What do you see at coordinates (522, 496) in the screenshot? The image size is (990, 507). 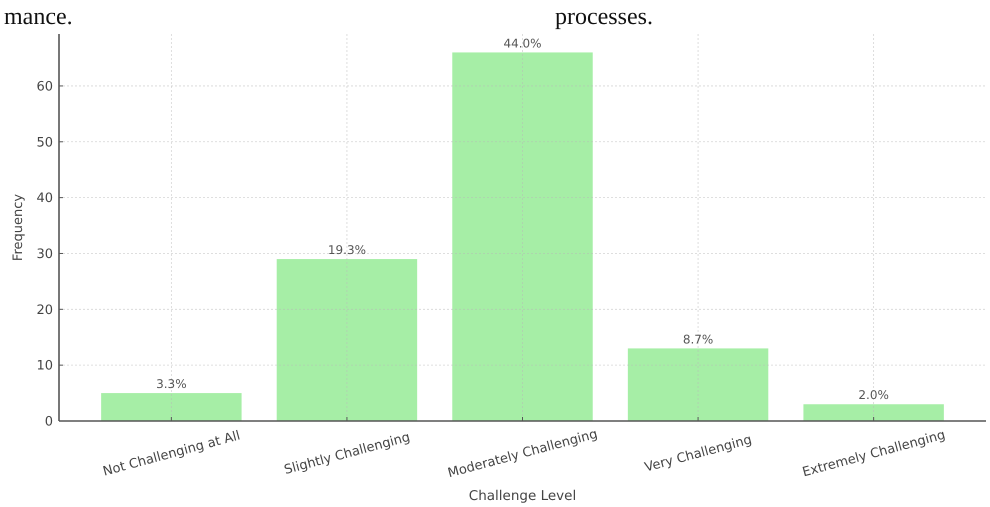 I see `x-axis-title: Challenge Level` at bounding box center [522, 496].